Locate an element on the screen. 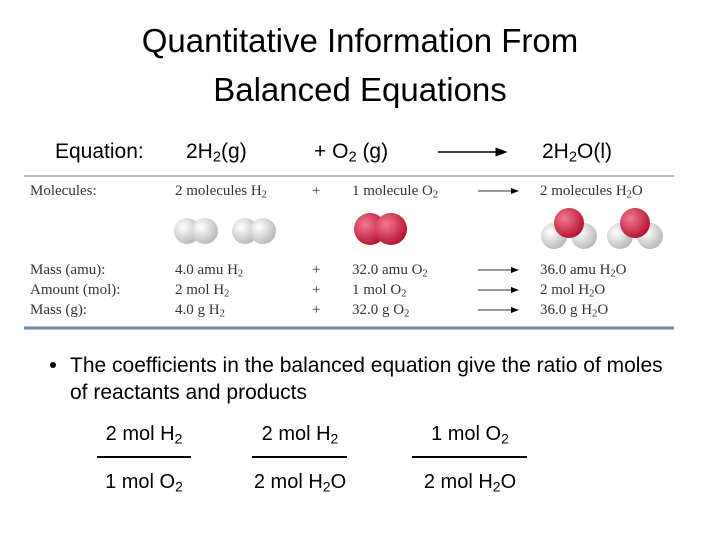 The height and width of the screenshot is (540, 720). row-label: Amount (mol): is located at coordinates (75, 290).